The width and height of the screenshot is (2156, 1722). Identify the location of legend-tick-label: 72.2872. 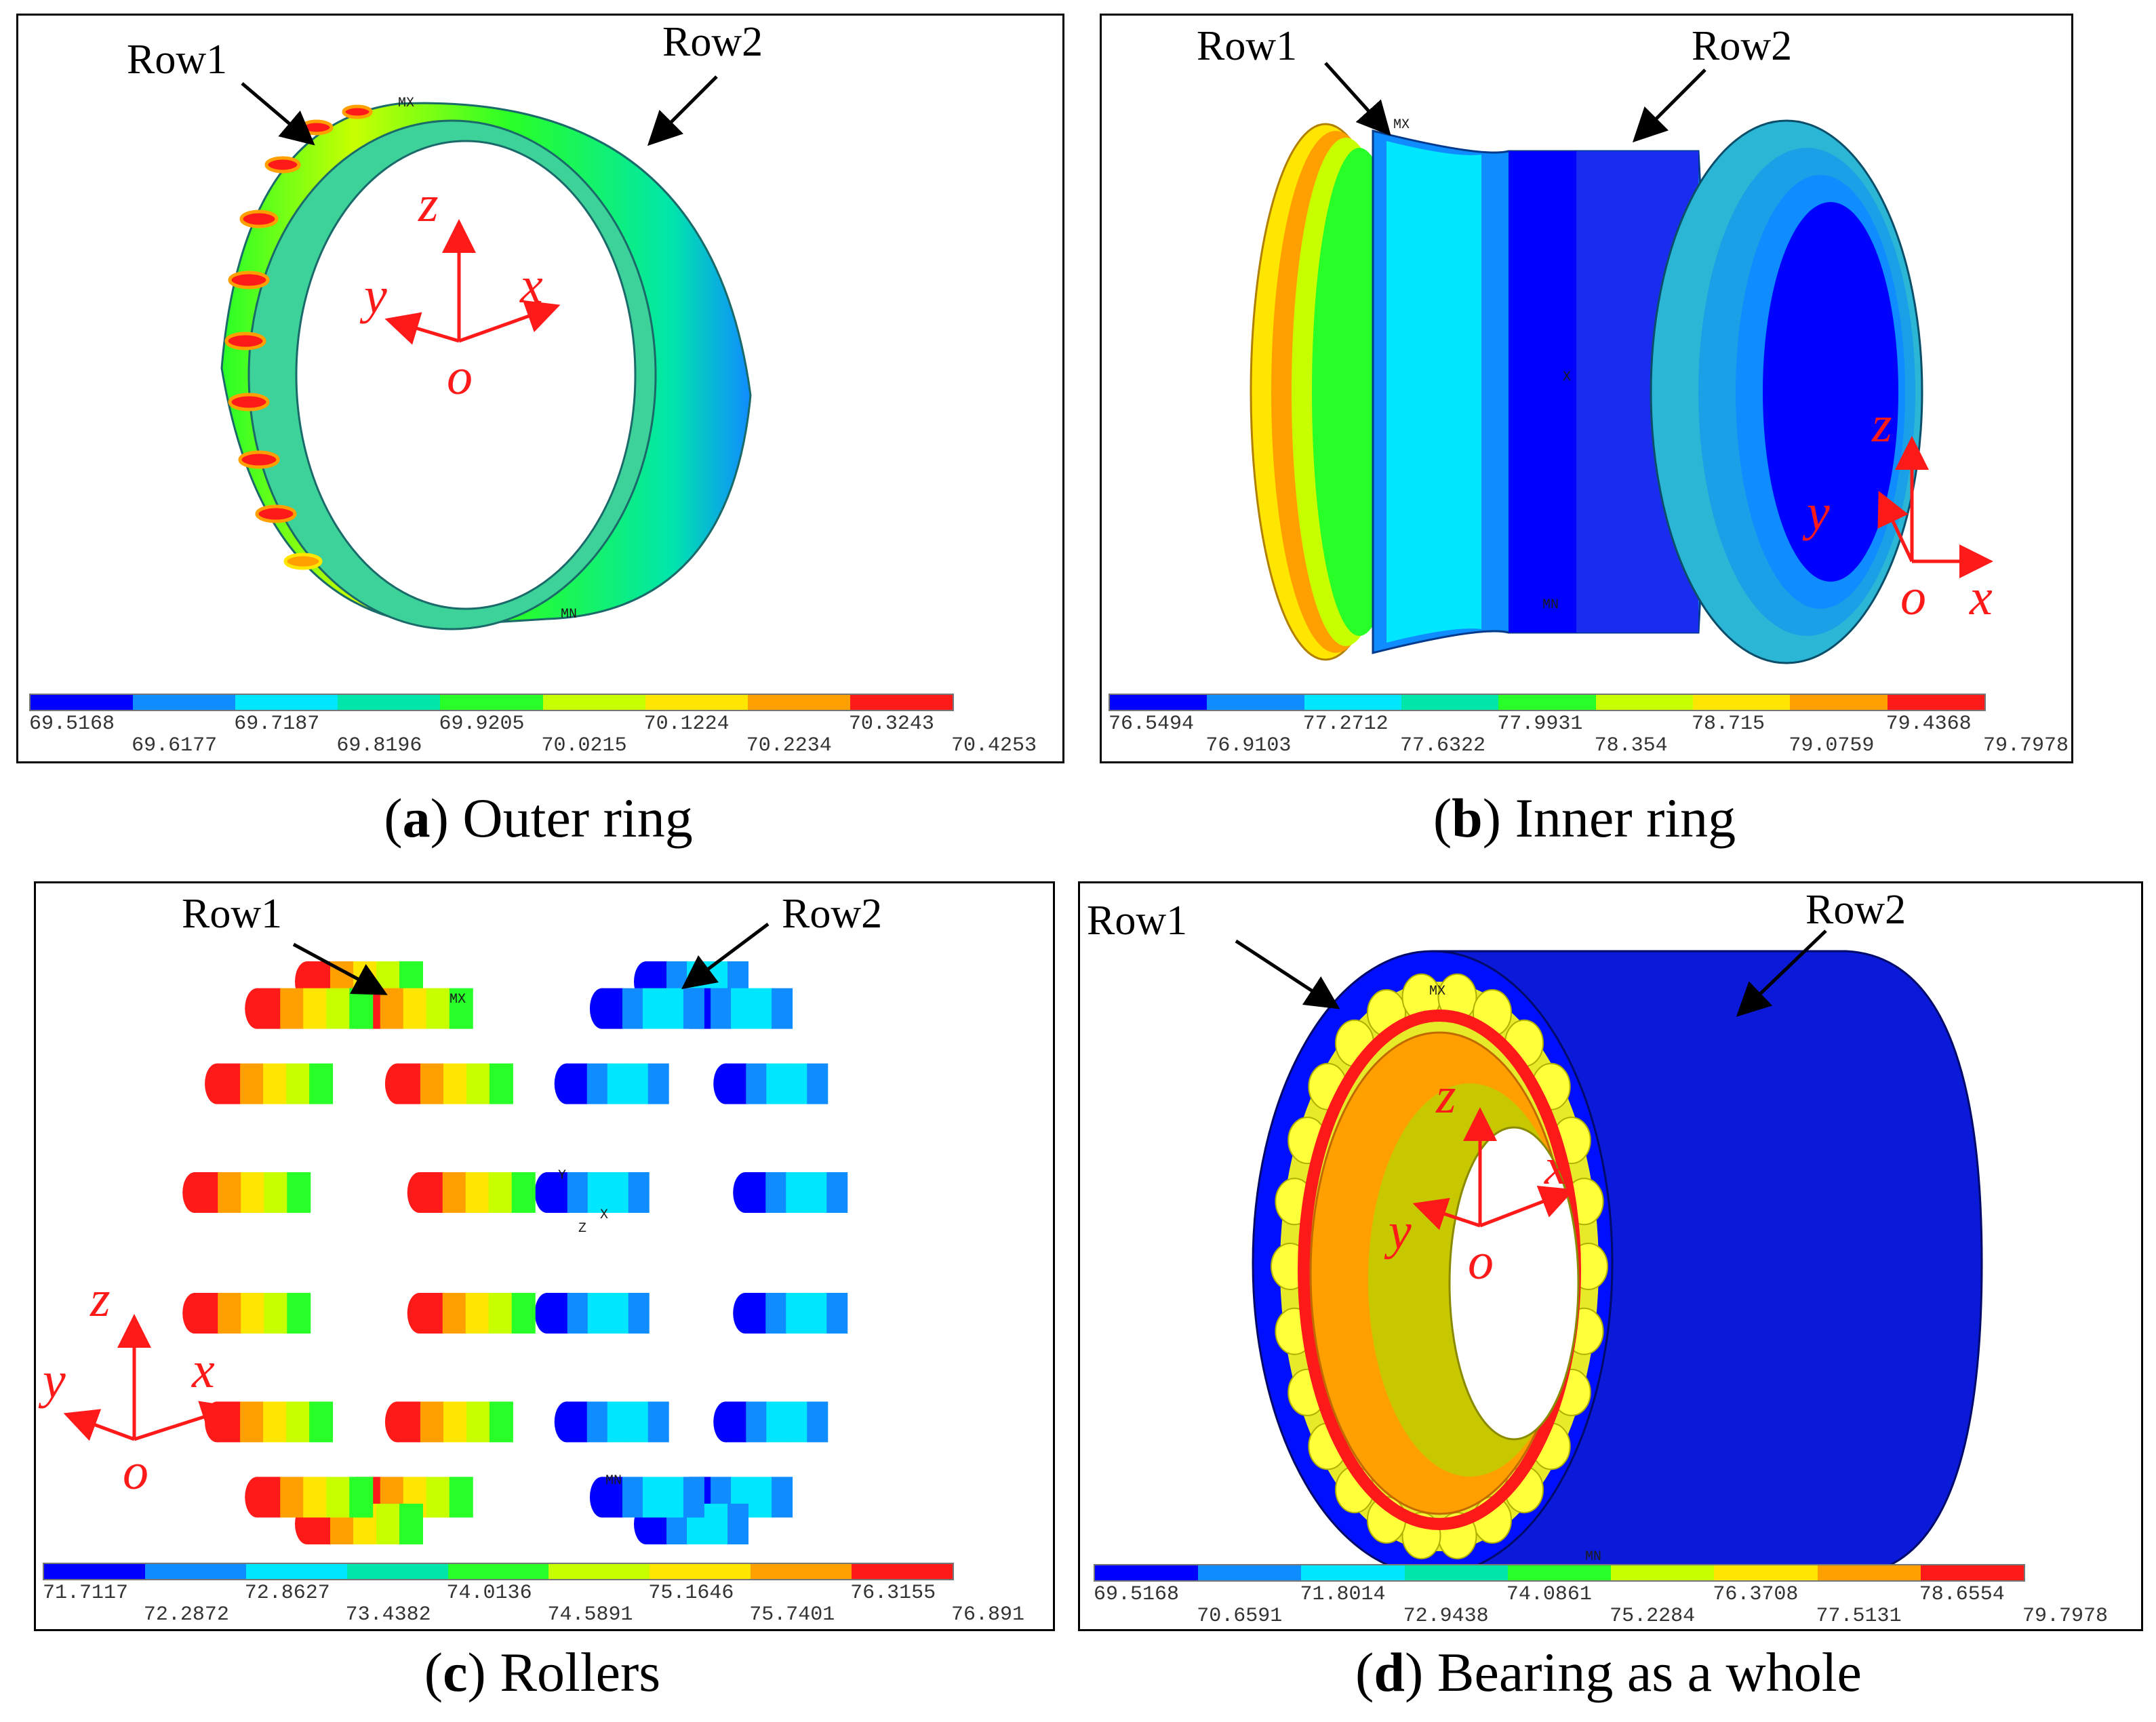
(186, 1615).